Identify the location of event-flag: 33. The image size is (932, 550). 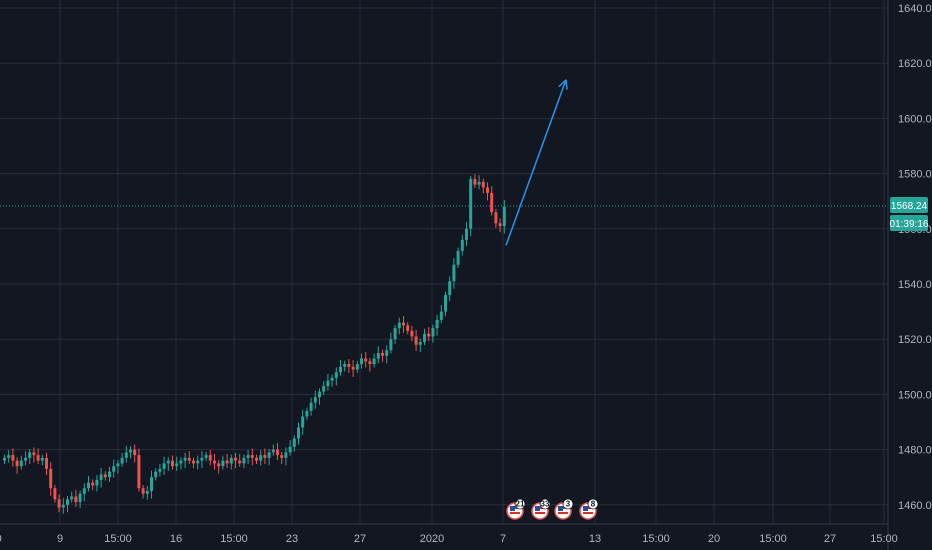
(541, 509).